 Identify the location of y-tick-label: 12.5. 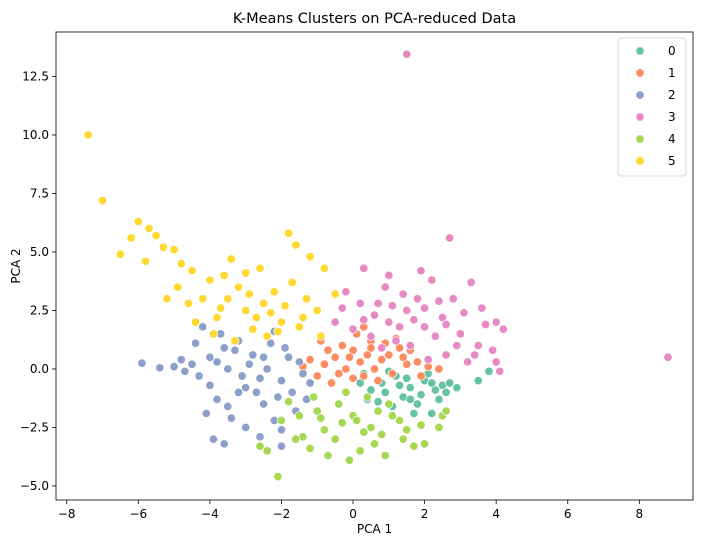
(35, 76).